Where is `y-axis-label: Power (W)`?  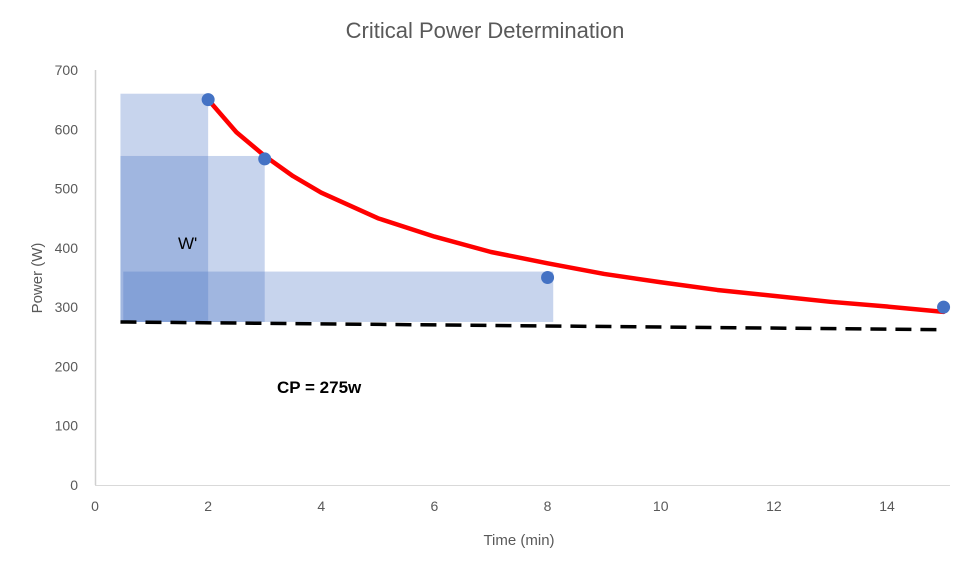 y-axis-label: Power (W) is located at coordinates (37, 278).